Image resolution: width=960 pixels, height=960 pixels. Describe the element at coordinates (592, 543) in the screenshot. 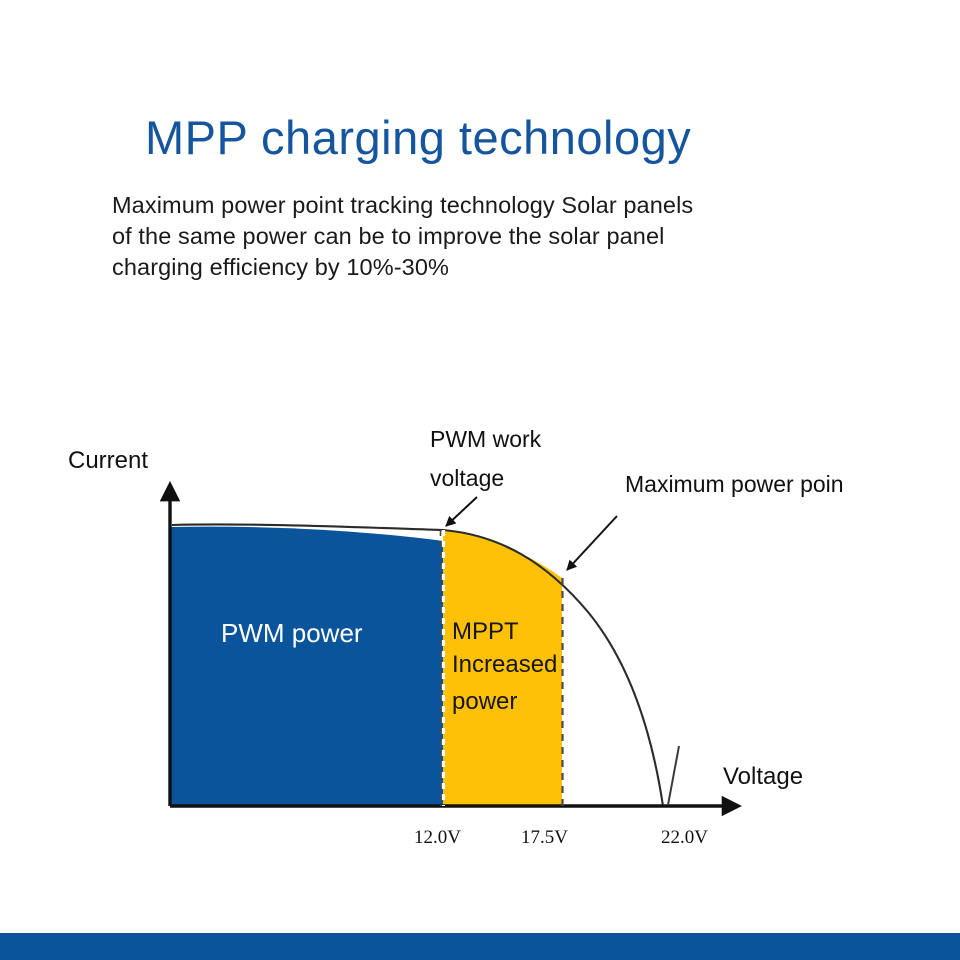

I see `annotation-leader-maximum-power-point` at that location.